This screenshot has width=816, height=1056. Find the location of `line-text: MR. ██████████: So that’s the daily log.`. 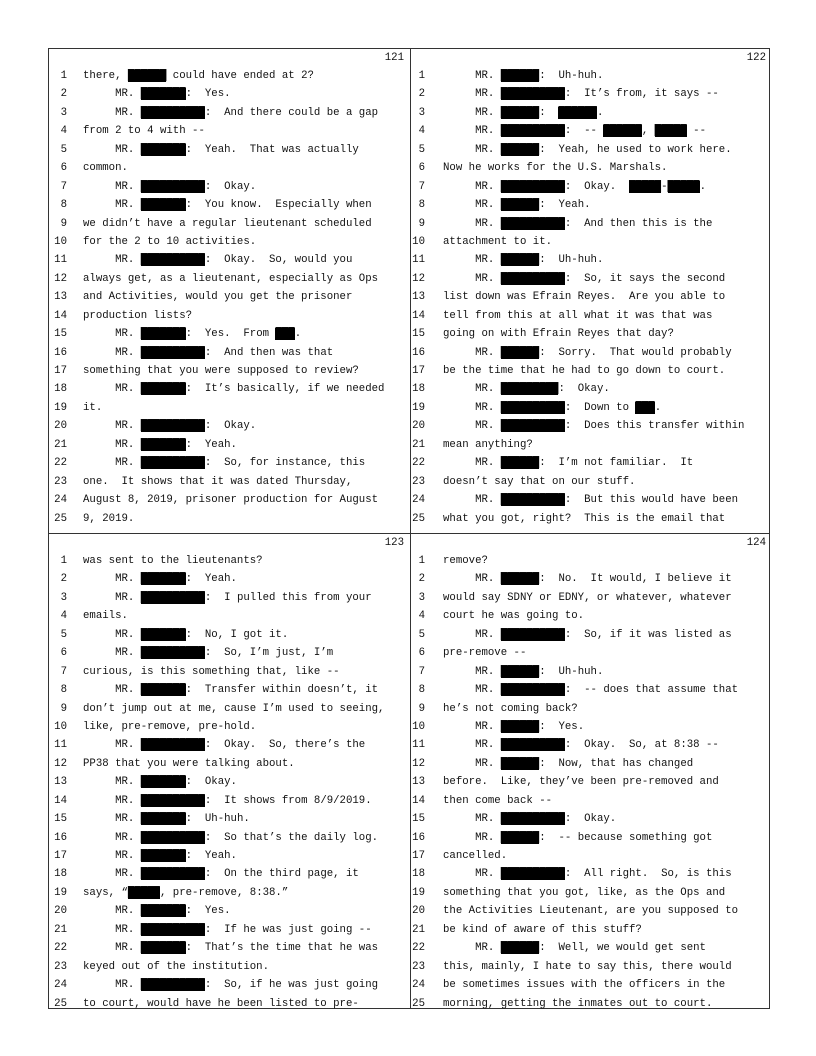

line-text: MR. ██████████: So that’s the daily log. is located at coordinates (231, 837).